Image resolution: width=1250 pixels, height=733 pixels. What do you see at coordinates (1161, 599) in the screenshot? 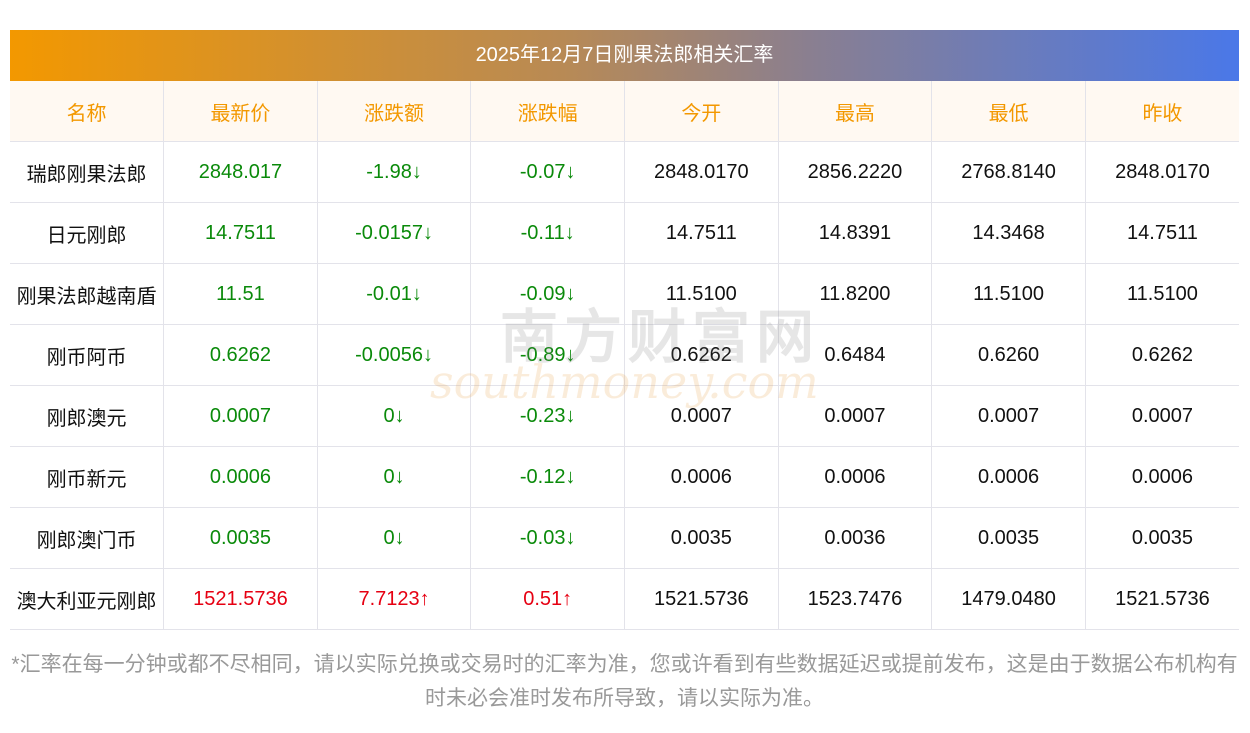
I see `prev-close: 1521.5736` at bounding box center [1161, 599].